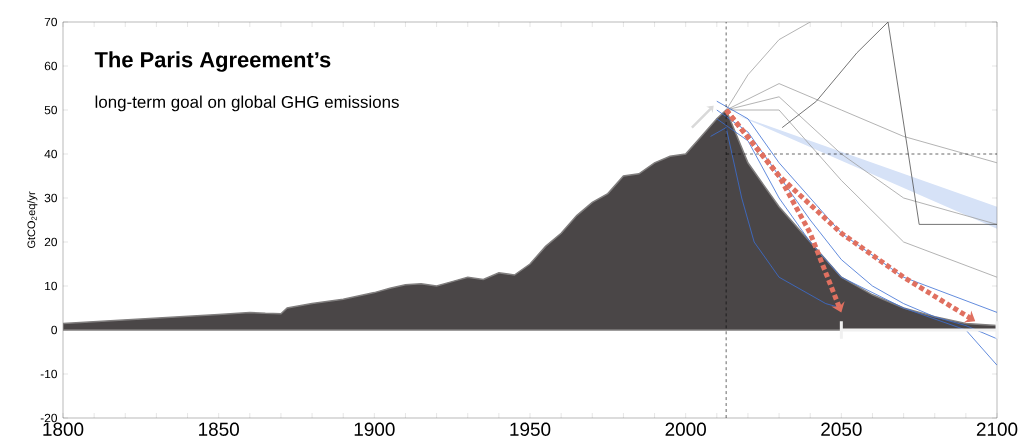 This screenshot has width=1023, height=448. What do you see at coordinates (530, 429) in the screenshot?
I see `x-tick-label: 1950` at bounding box center [530, 429].